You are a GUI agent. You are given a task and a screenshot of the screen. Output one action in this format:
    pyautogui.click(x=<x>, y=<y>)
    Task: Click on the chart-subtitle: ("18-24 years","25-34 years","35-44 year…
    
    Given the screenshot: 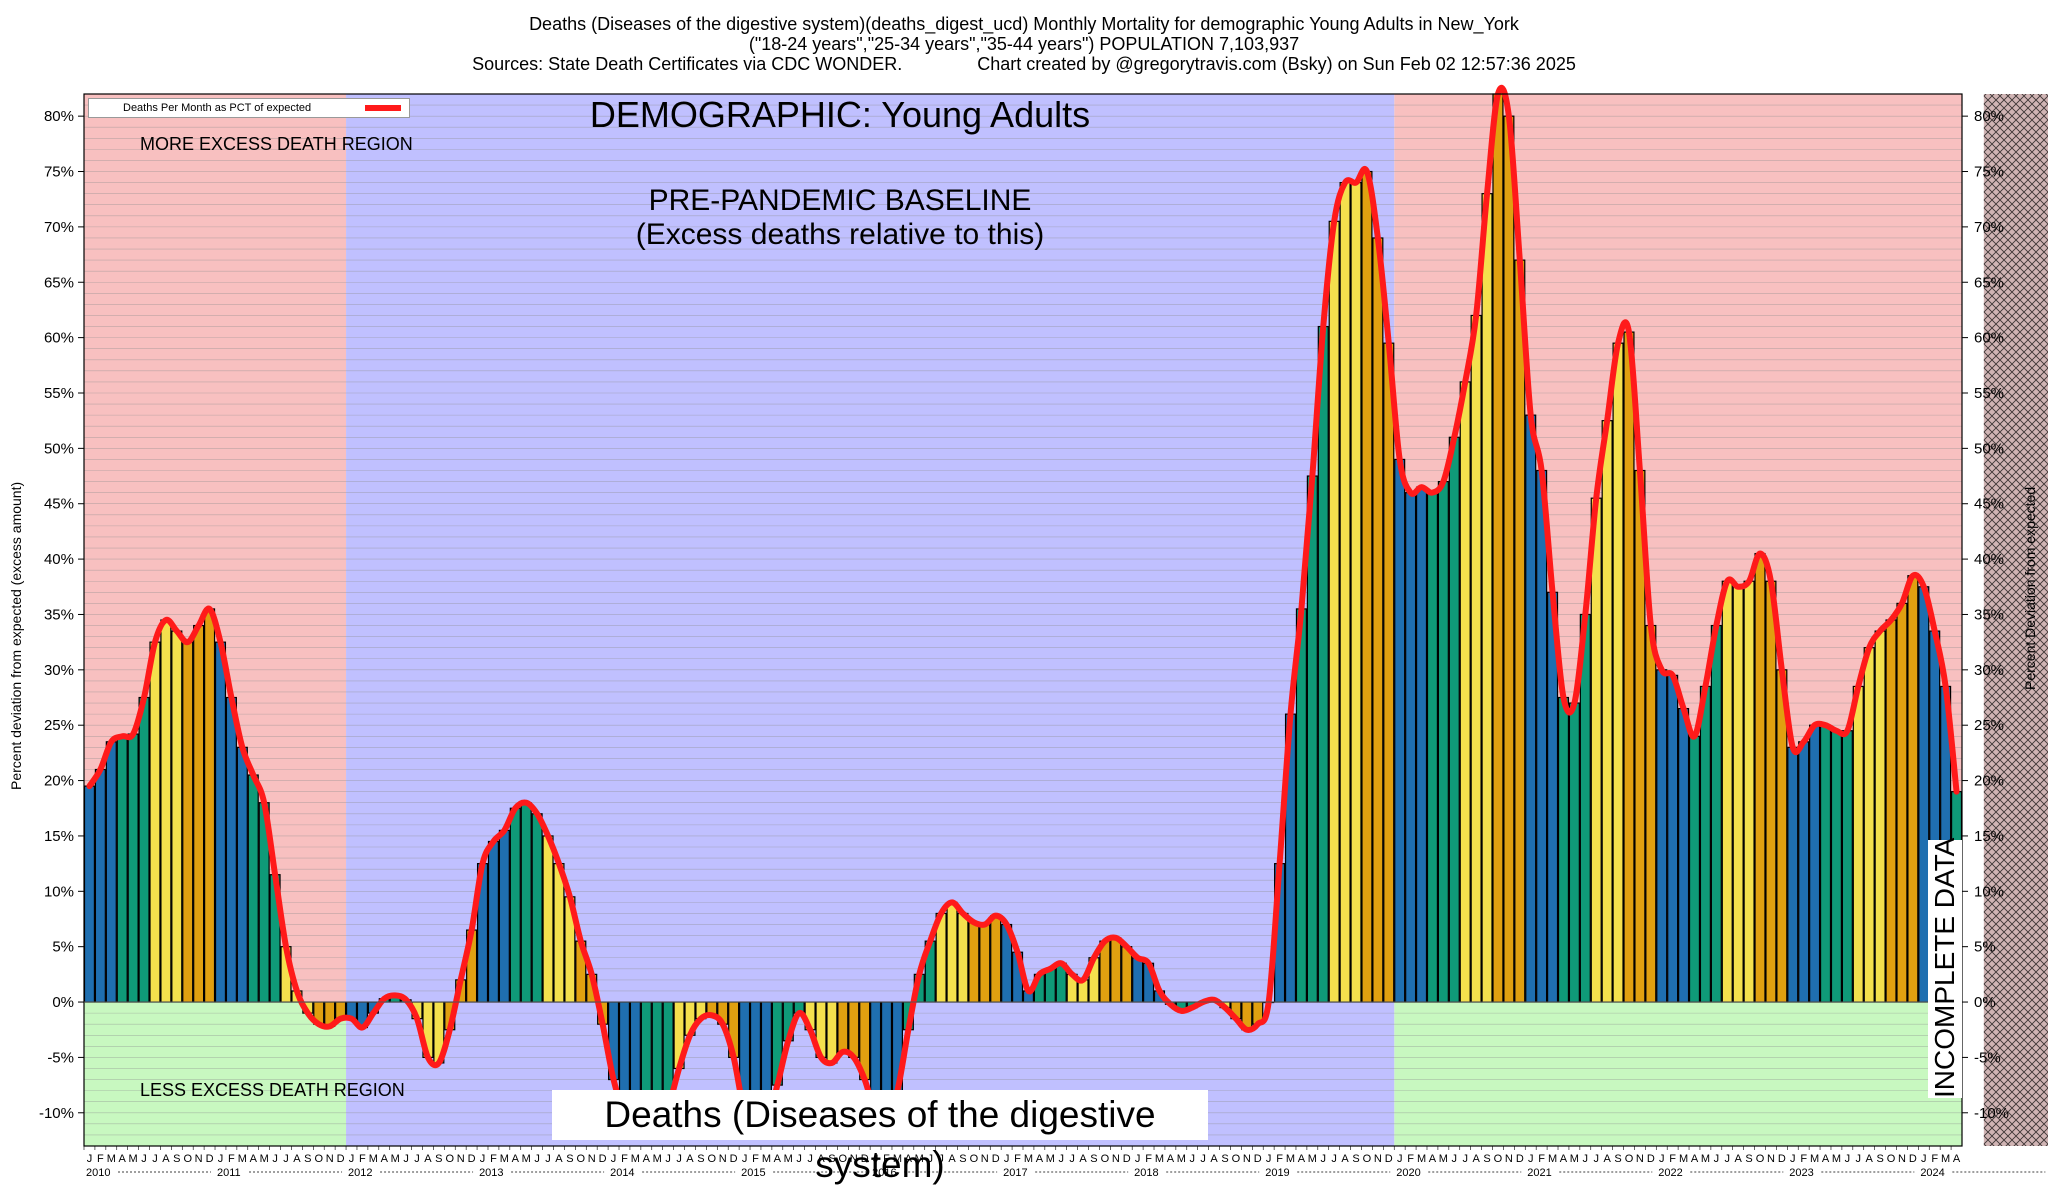 What is the action you would take?
    pyautogui.click(x=1024, y=44)
    